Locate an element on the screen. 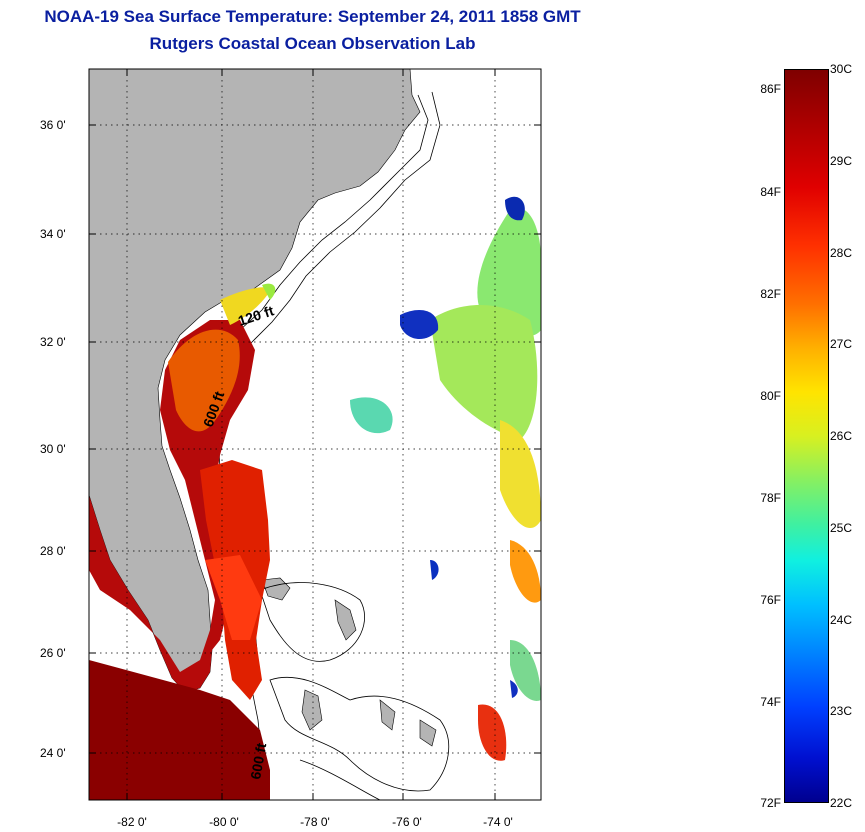  lon-label-78: -78 0' is located at coordinates (315, 822).